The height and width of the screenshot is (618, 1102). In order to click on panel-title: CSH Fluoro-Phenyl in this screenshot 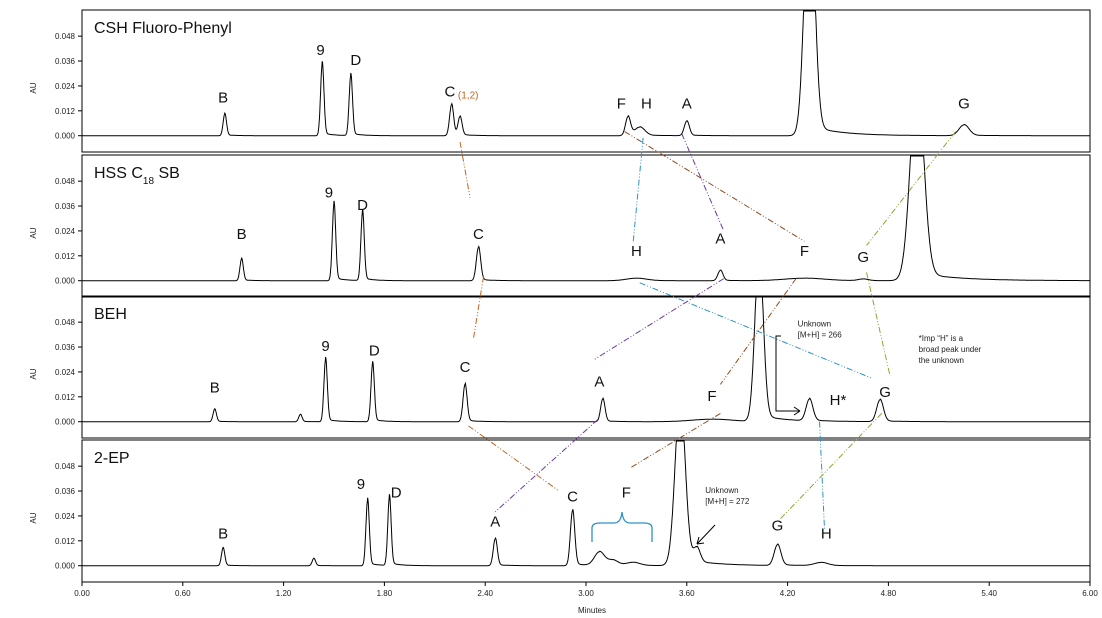, I will do `click(163, 28)`.